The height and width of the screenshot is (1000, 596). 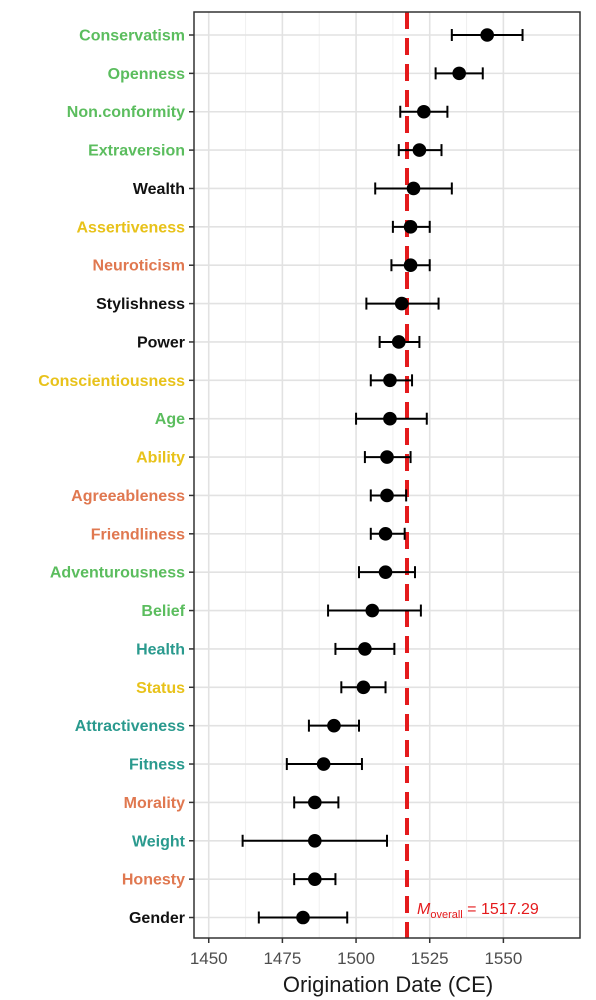 I want to click on category-label-conservatism: Conservatism, so click(x=132, y=36).